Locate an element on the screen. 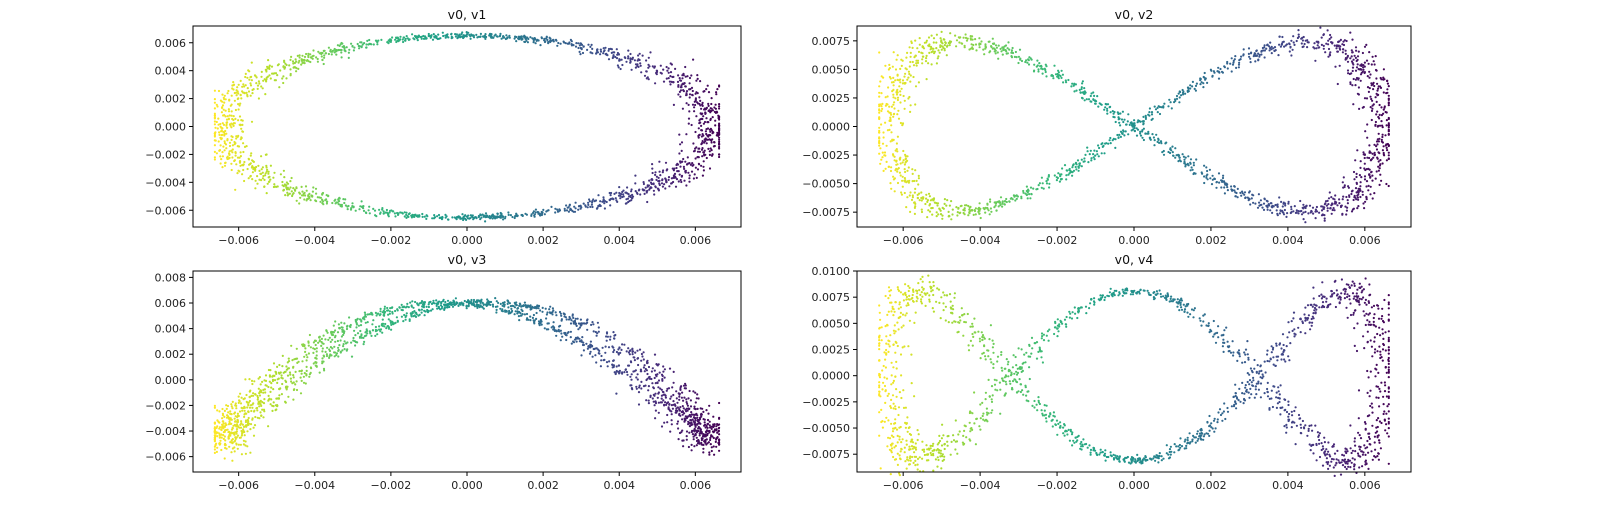 The image size is (1600, 508). y-tick-label: 0.006 is located at coordinates (171, 43).